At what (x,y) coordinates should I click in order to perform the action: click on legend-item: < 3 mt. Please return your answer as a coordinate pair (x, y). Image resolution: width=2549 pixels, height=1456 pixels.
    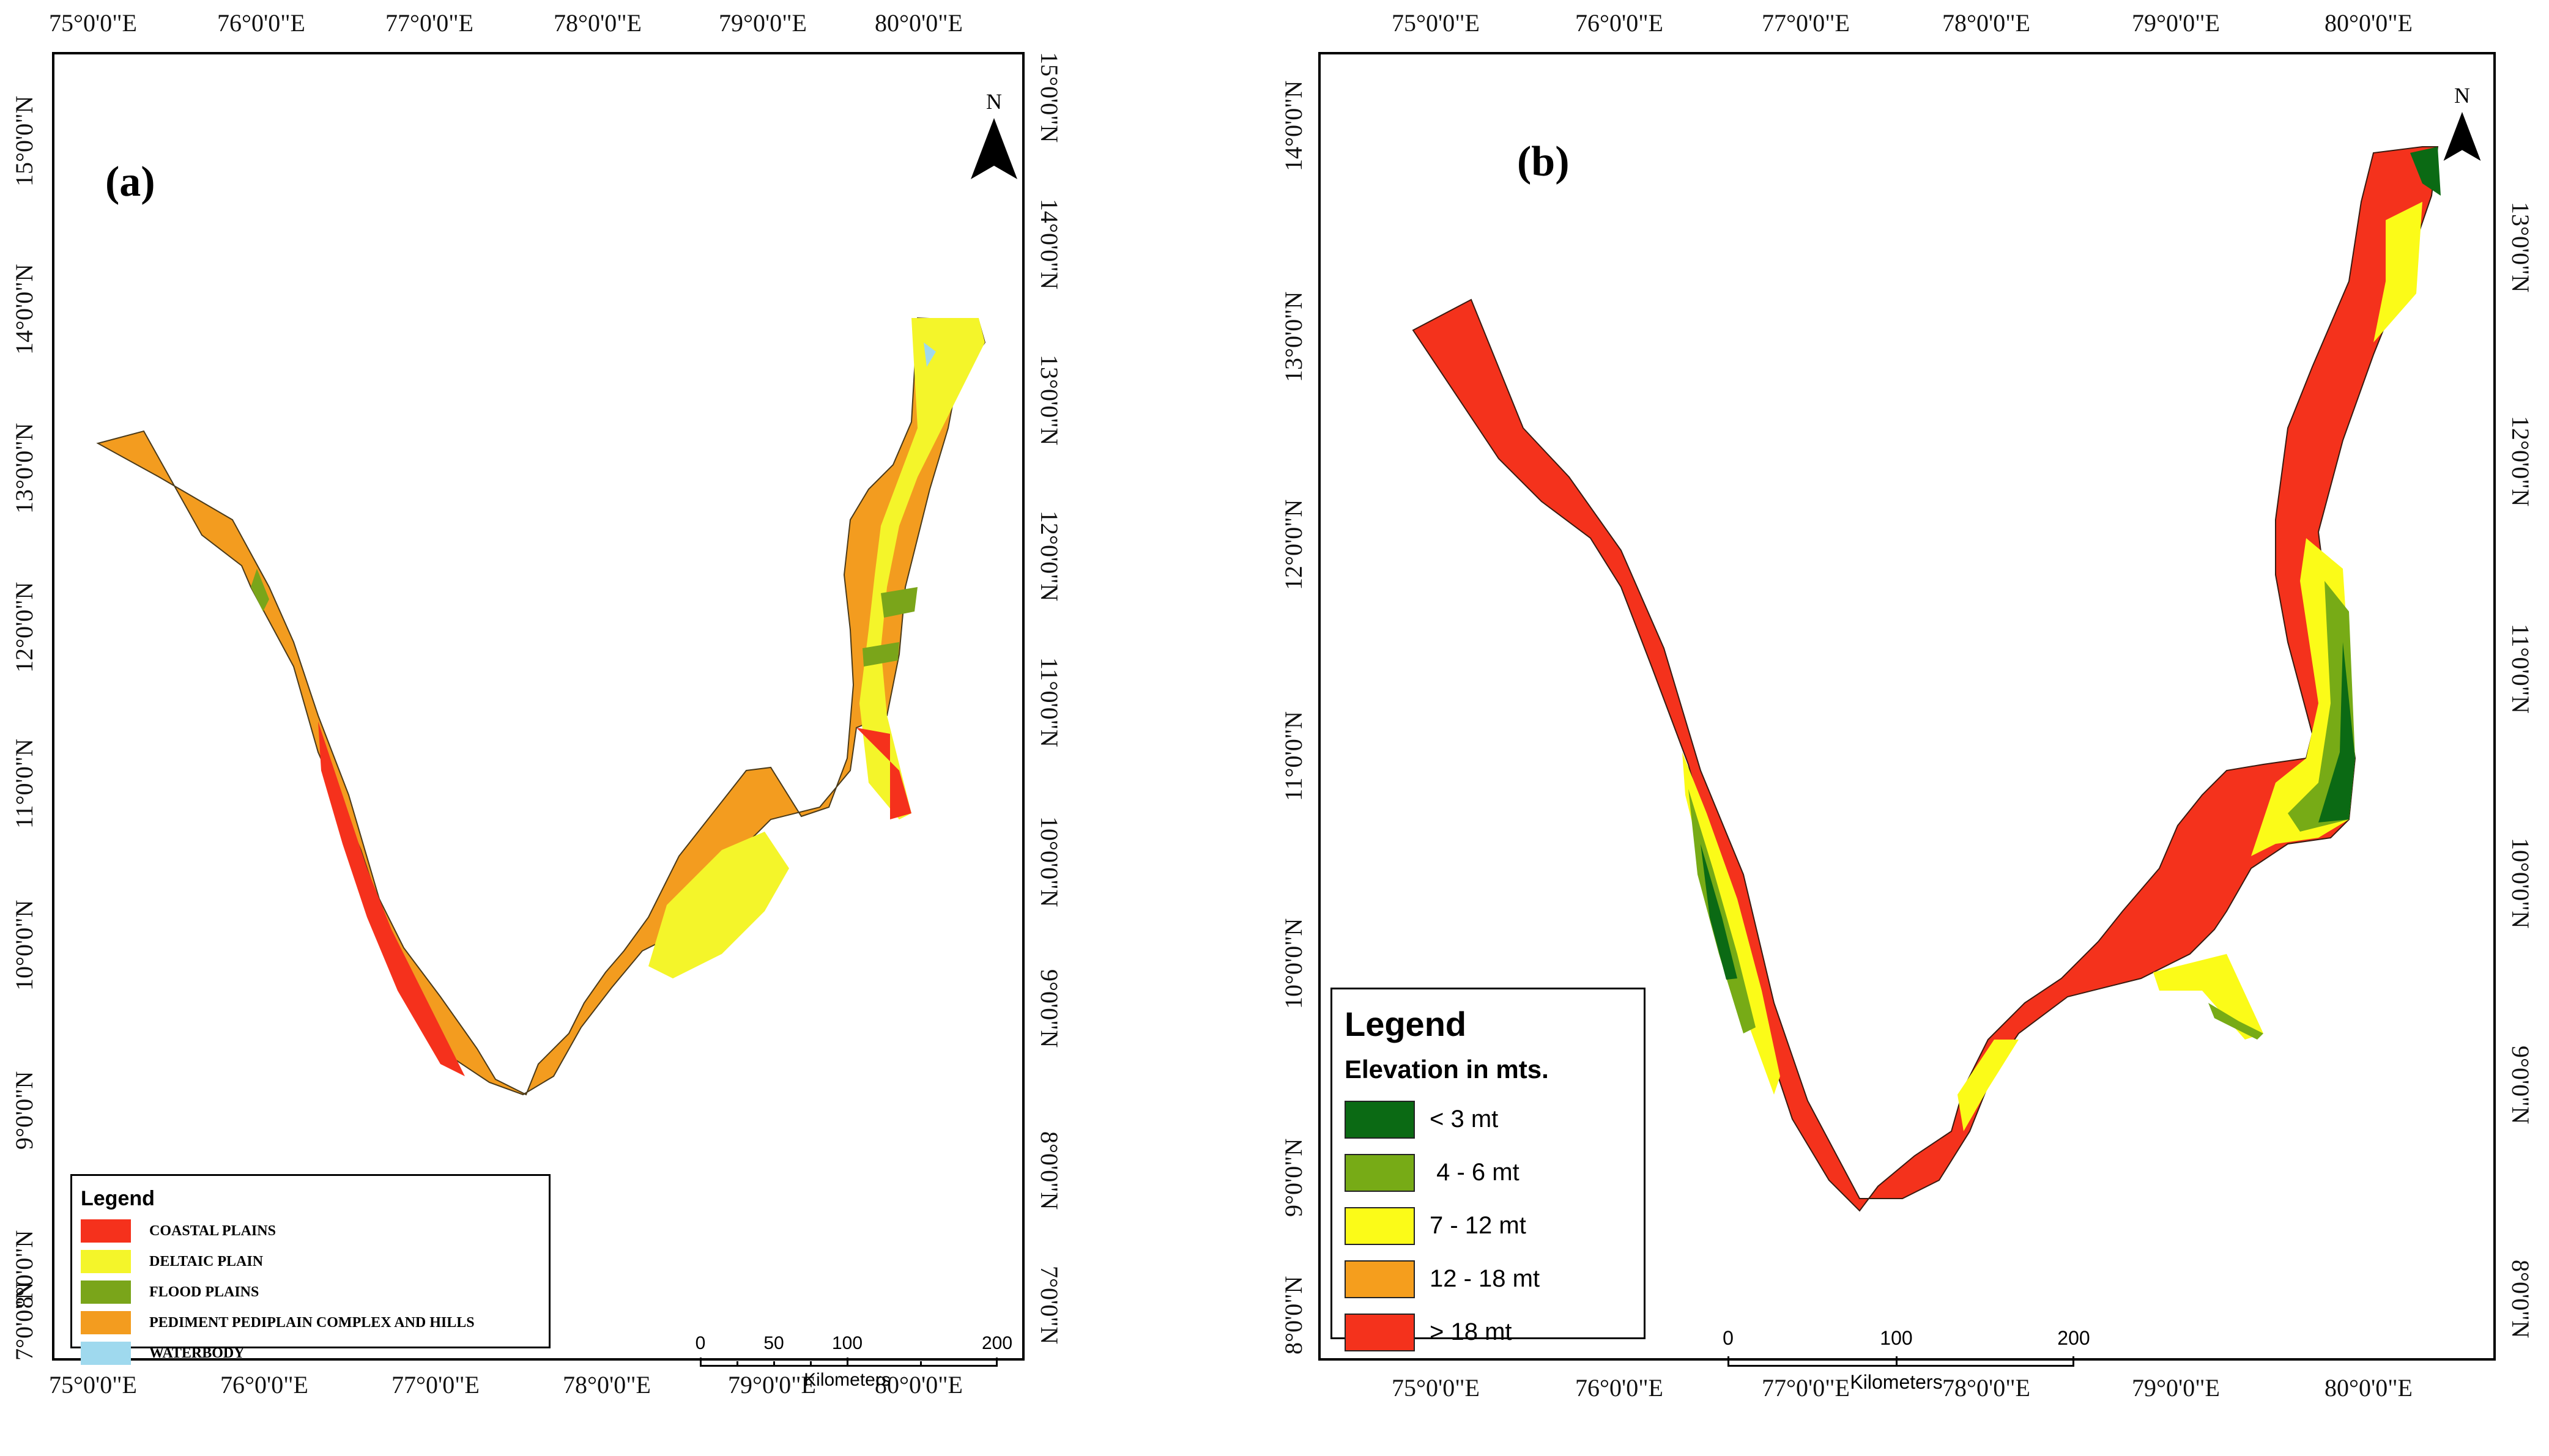
    Looking at the image, I should click on (1494, 1119).